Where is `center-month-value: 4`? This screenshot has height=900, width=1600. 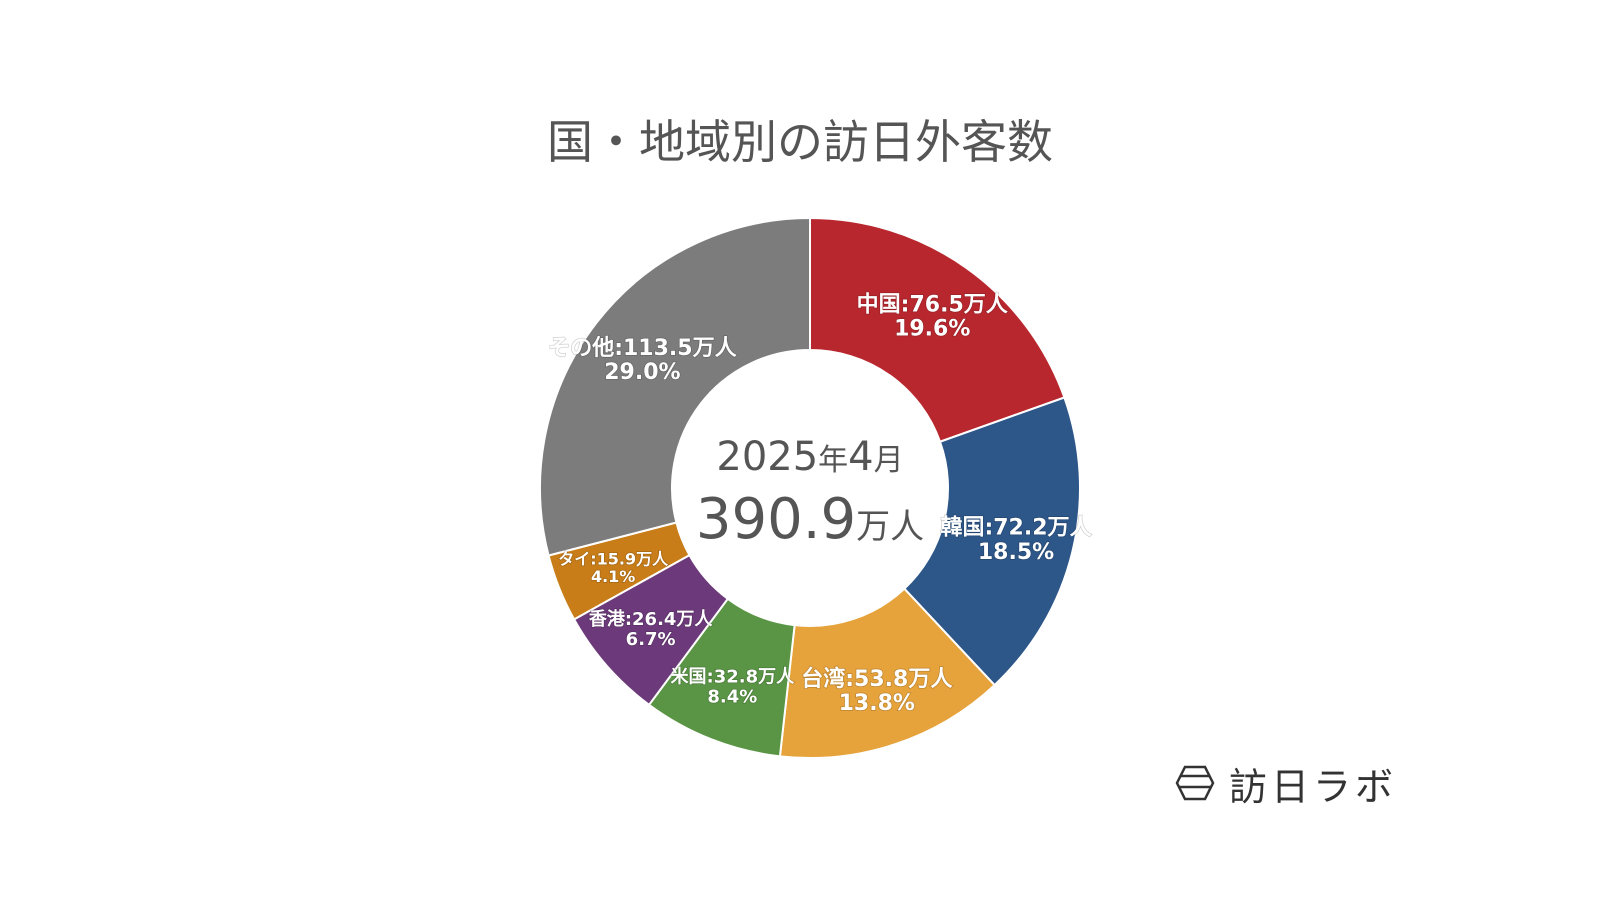 center-month-value: 4 is located at coordinates (860, 457).